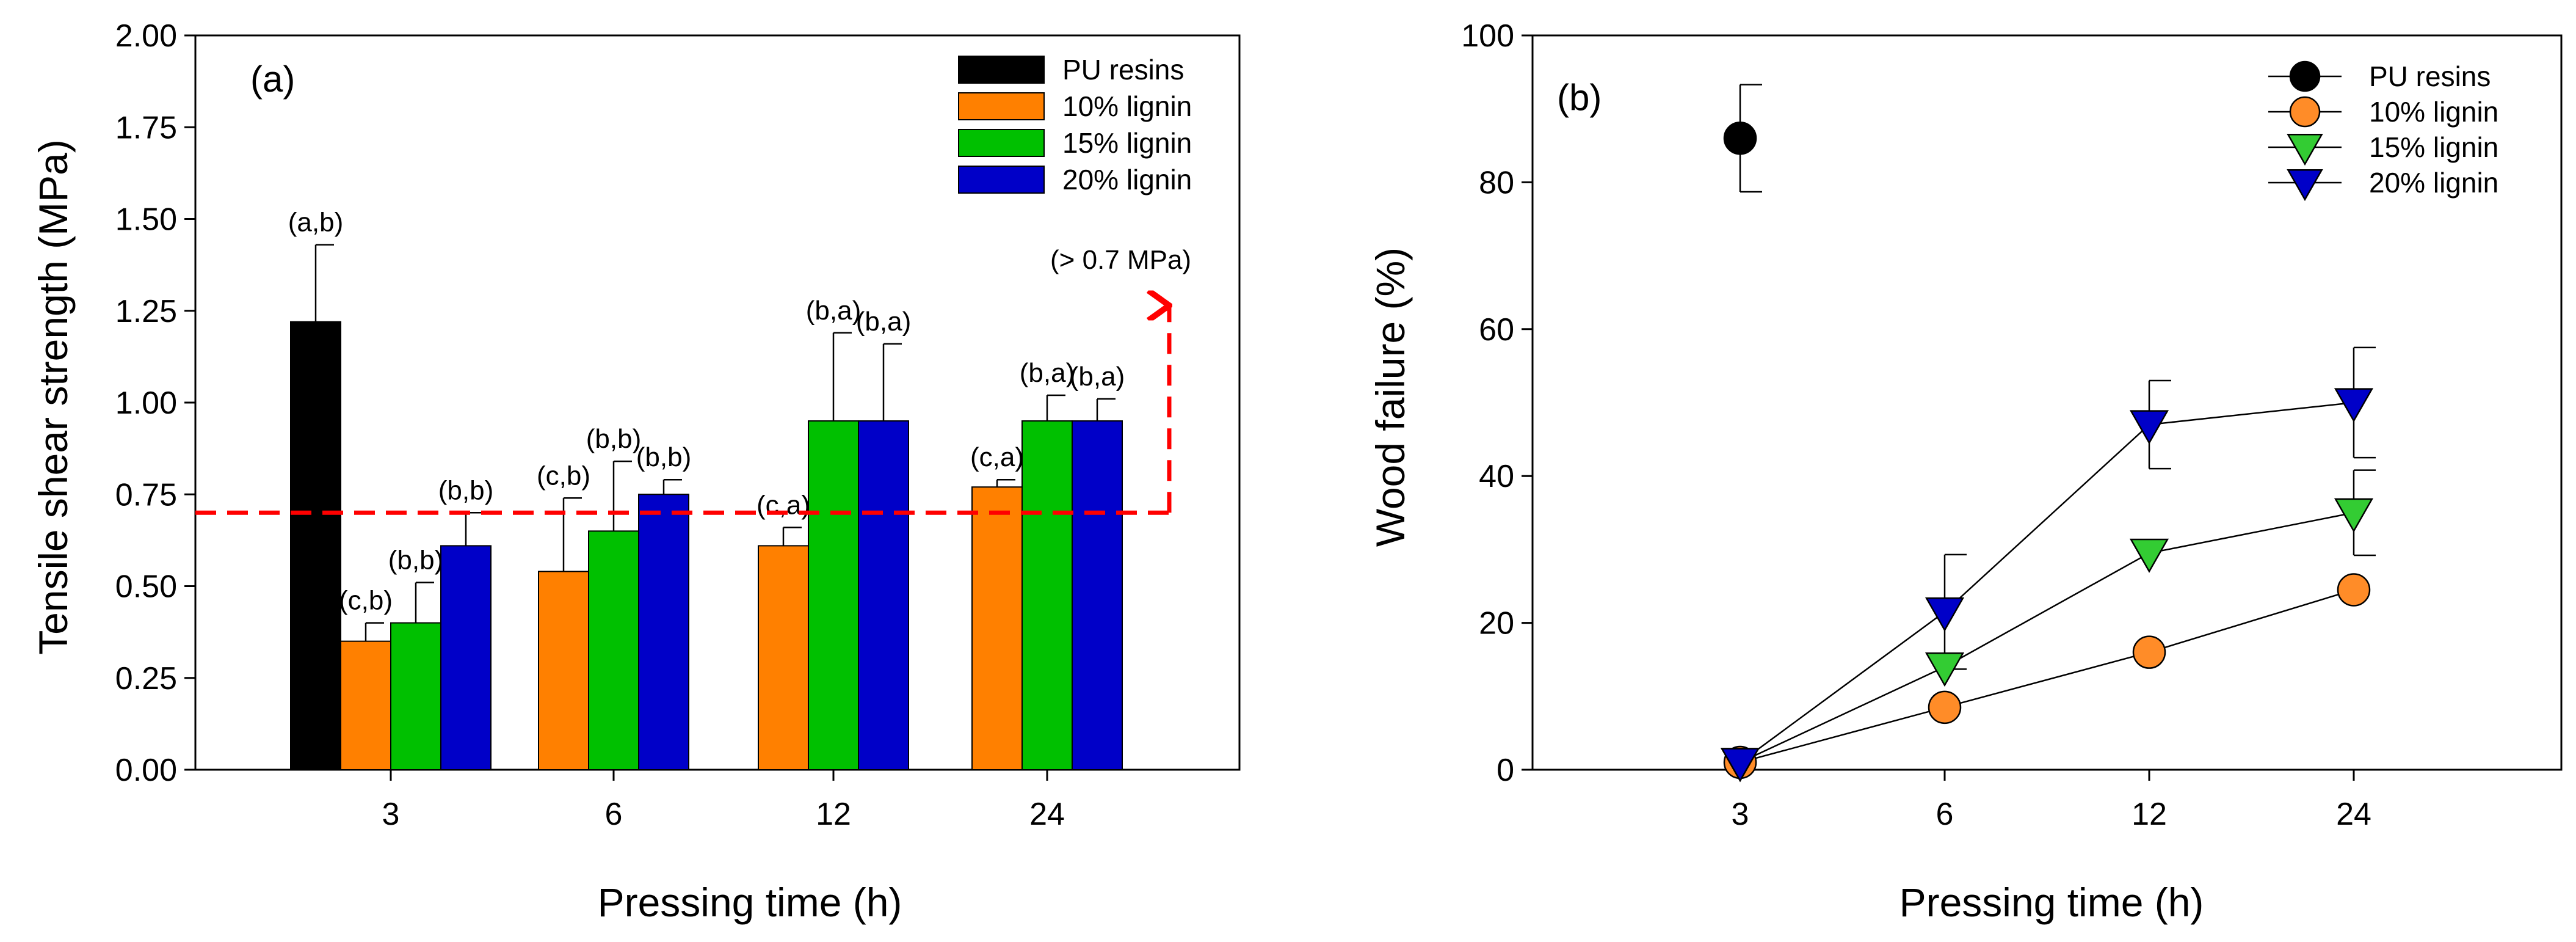  Describe the element at coordinates (833, 814) in the screenshot. I see `panel-a-x-tick-label: 12` at that location.